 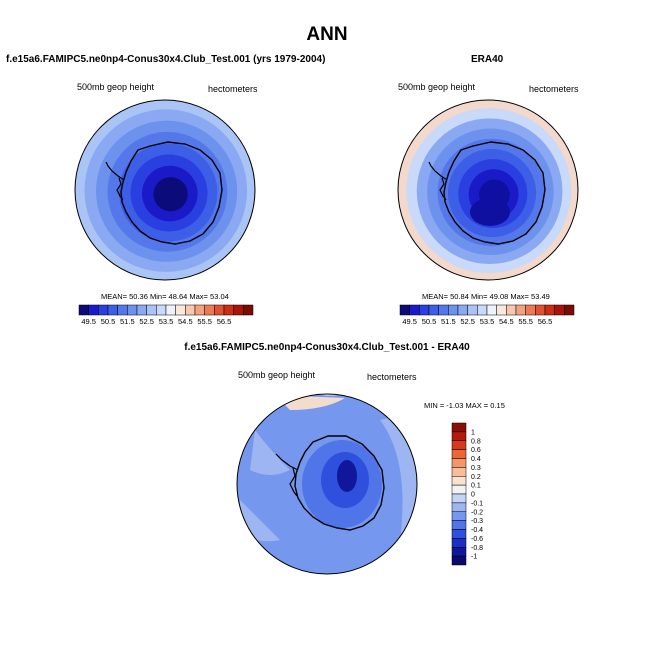 What do you see at coordinates (233, 89) in the screenshot?
I see `model-units-label: hectometers` at bounding box center [233, 89].